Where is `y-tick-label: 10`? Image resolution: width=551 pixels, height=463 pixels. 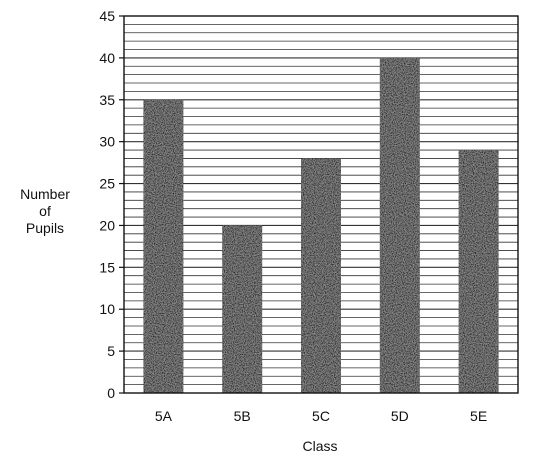
y-tick-label: 10 is located at coordinates (107, 309).